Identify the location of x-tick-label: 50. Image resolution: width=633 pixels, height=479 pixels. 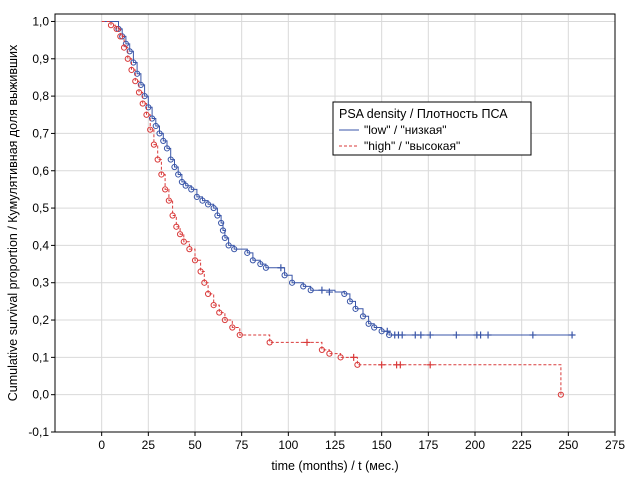
(195, 445).